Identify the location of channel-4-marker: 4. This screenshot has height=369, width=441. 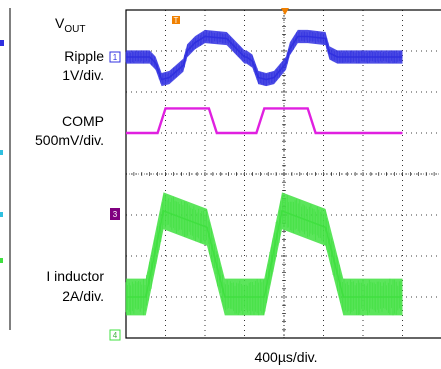
(115, 335).